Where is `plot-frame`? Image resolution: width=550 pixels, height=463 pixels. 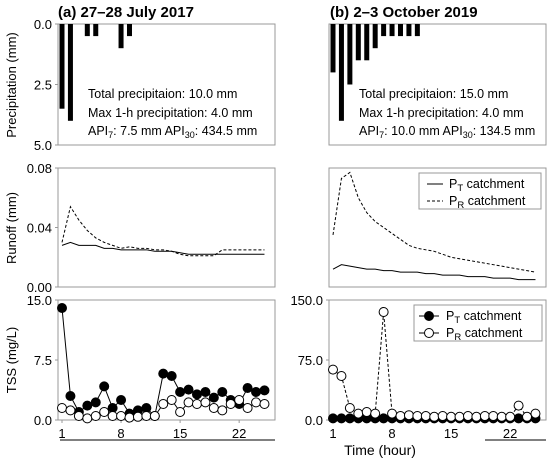 plot-frame is located at coordinates (166, 227).